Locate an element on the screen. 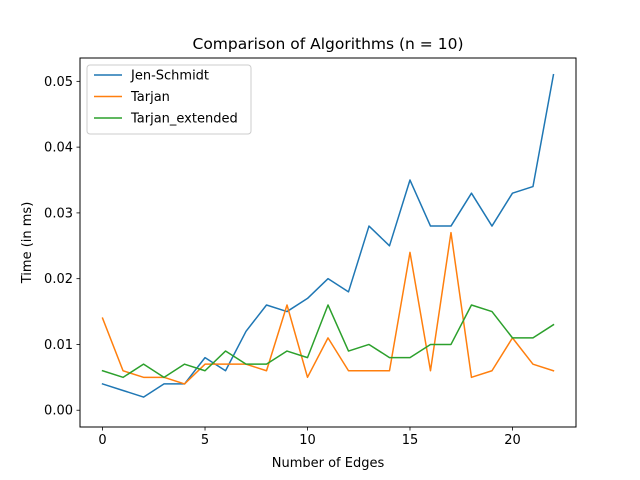 Image resolution: width=640 pixels, height=480 pixels. x-tick-label: 10 is located at coordinates (307, 440).